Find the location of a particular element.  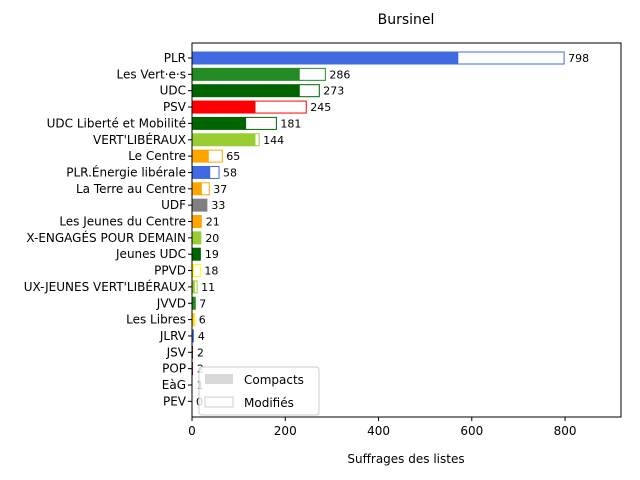

x-tick-label-4: 800 is located at coordinates (565, 431).